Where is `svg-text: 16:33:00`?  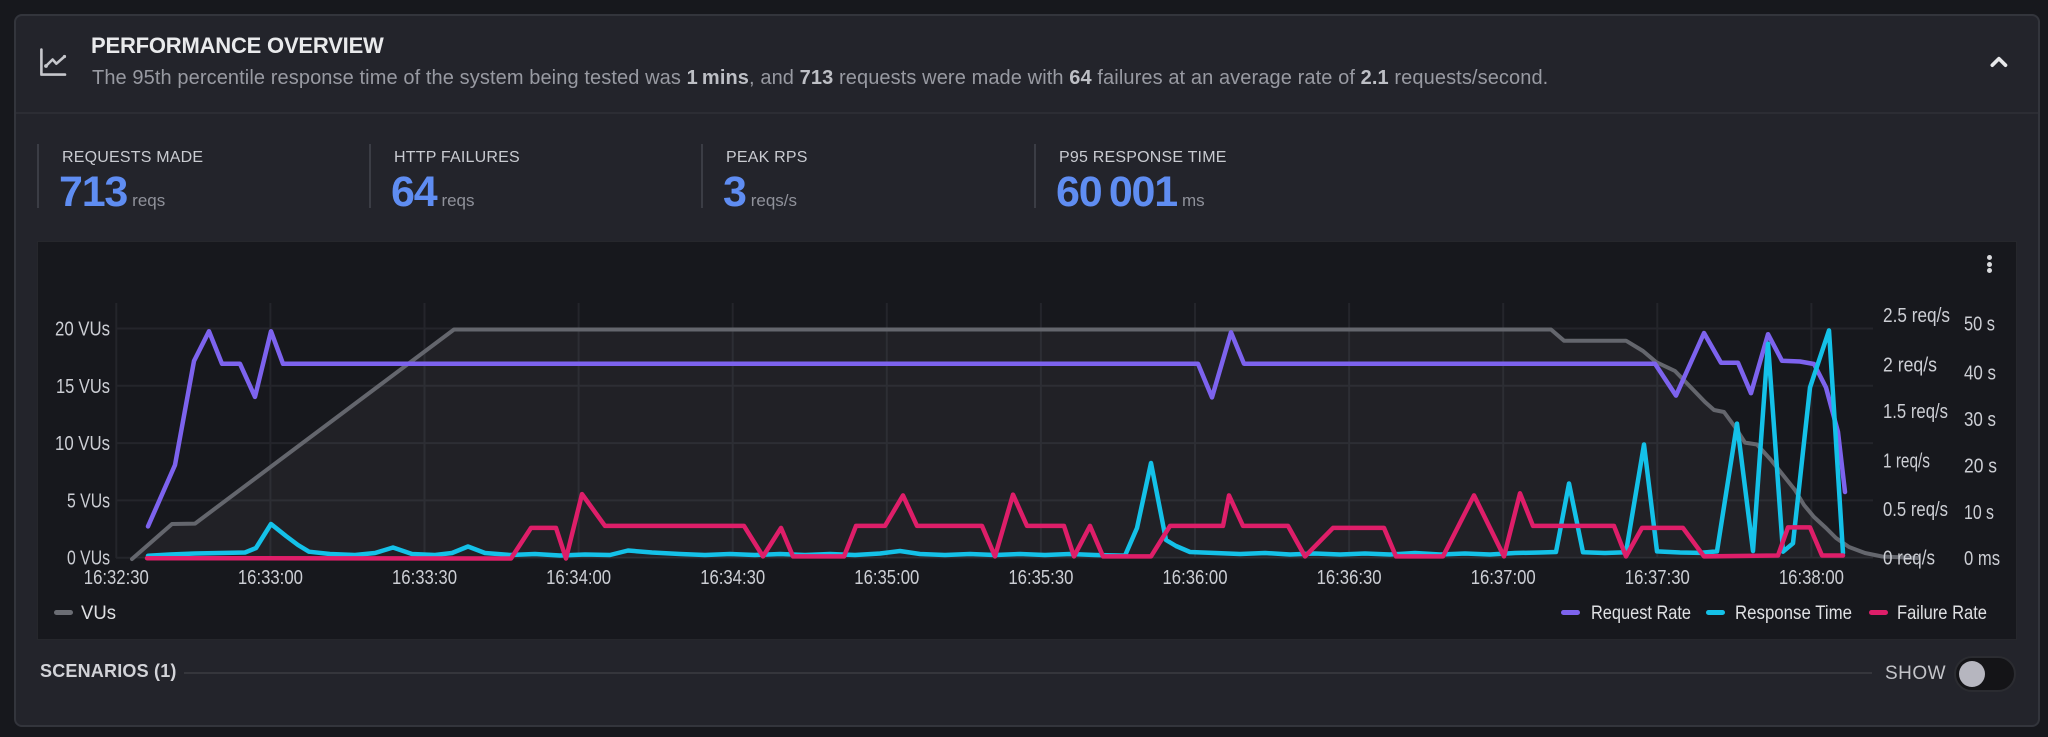 svg-text: 16:33:00 is located at coordinates (270, 578).